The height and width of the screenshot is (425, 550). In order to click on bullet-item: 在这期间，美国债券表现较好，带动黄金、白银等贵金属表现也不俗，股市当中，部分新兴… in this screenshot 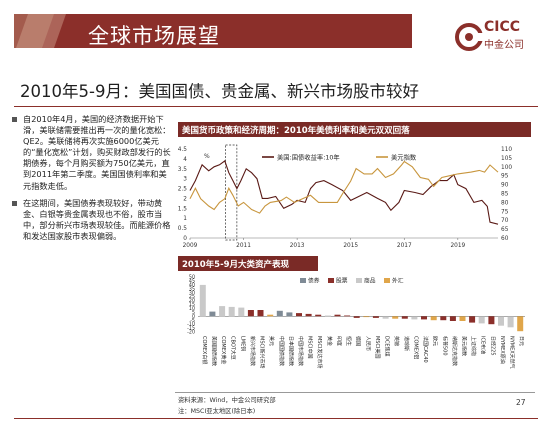, I will do `click(92, 220)`.